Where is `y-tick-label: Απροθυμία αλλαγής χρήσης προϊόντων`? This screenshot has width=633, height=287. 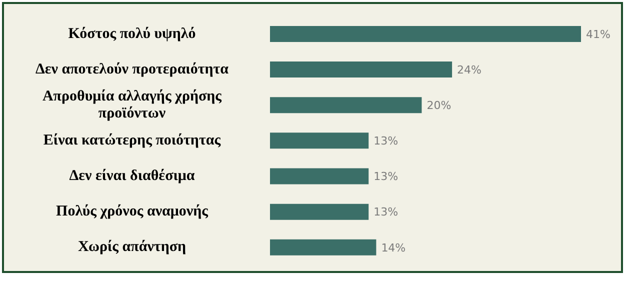 y-tick-label: Απροθυμία αλλαγής χρήσης προϊόντων is located at coordinates (132, 105).